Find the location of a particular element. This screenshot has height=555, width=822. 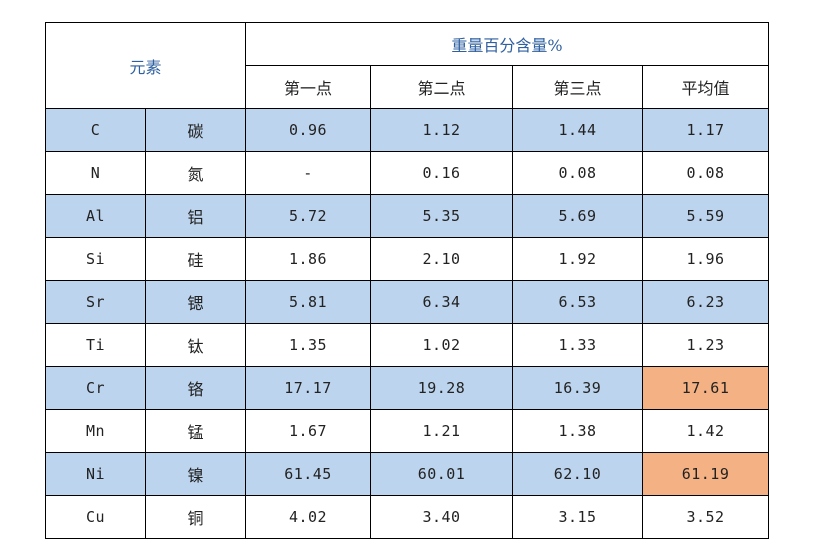

point-2-value: 1.21 is located at coordinates (442, 431).